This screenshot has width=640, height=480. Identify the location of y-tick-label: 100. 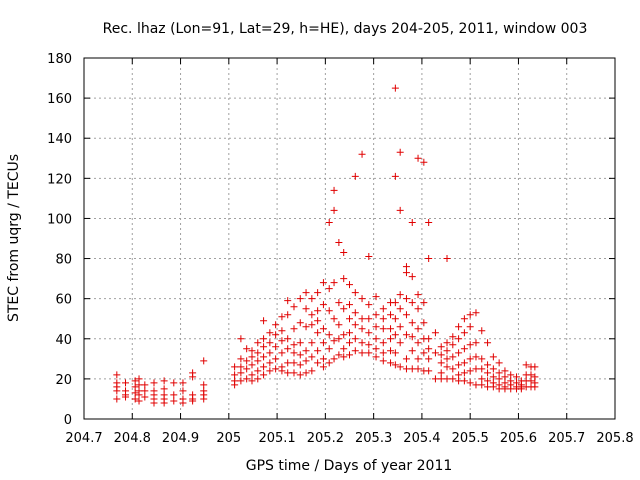
(59, 219).